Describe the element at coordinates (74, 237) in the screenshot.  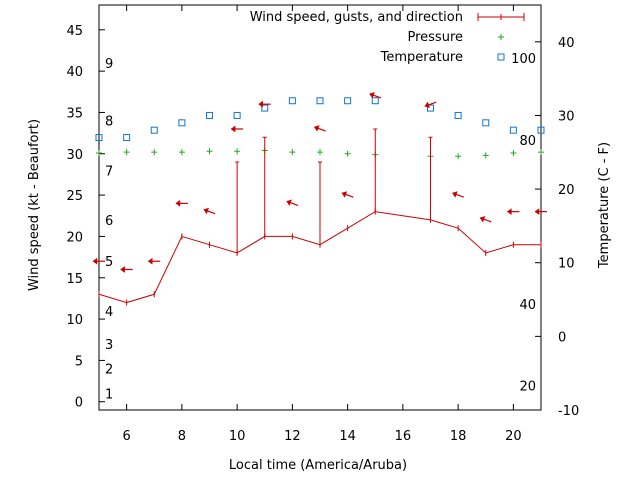
I see `y-tick-label-left: 20` at that location.